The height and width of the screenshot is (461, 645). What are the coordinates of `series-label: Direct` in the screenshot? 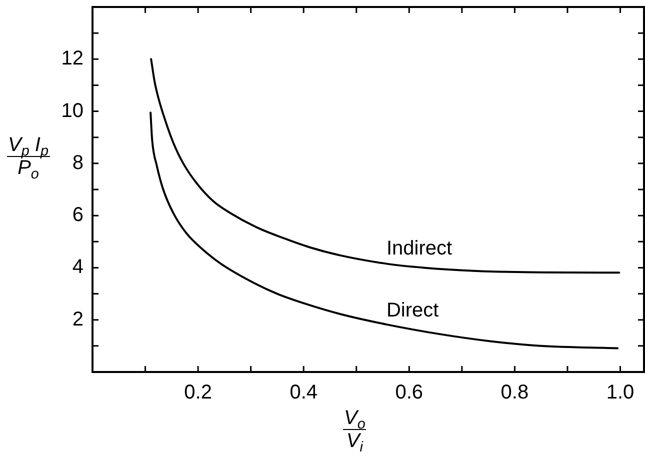 It's located at (413, 311).